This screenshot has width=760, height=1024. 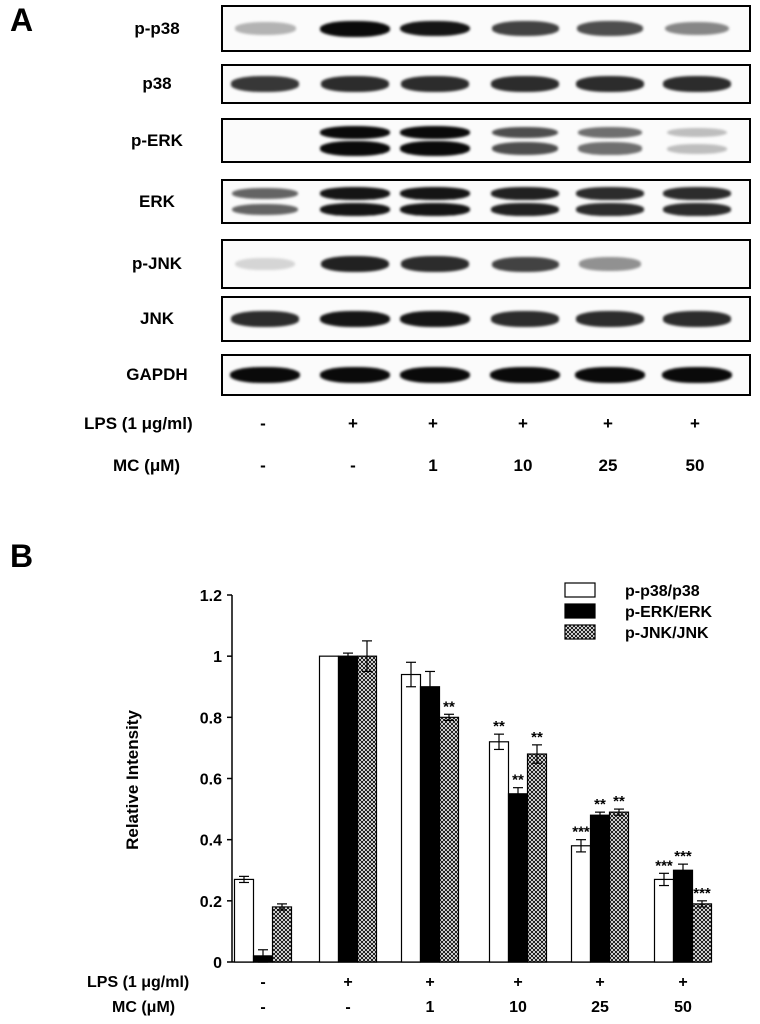 What do you see at coordinates (486, 84) in the screenshot?
I see `blot-strip-p38` at bounding box center [486, 84].